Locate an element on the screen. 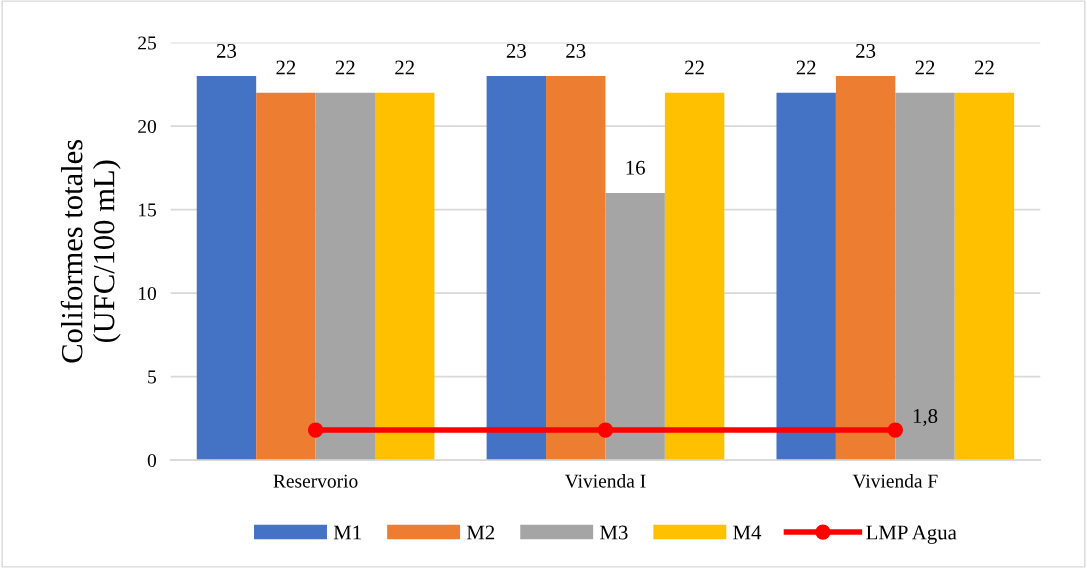  data-label: 1,8 is located at coordinates (925, 417).